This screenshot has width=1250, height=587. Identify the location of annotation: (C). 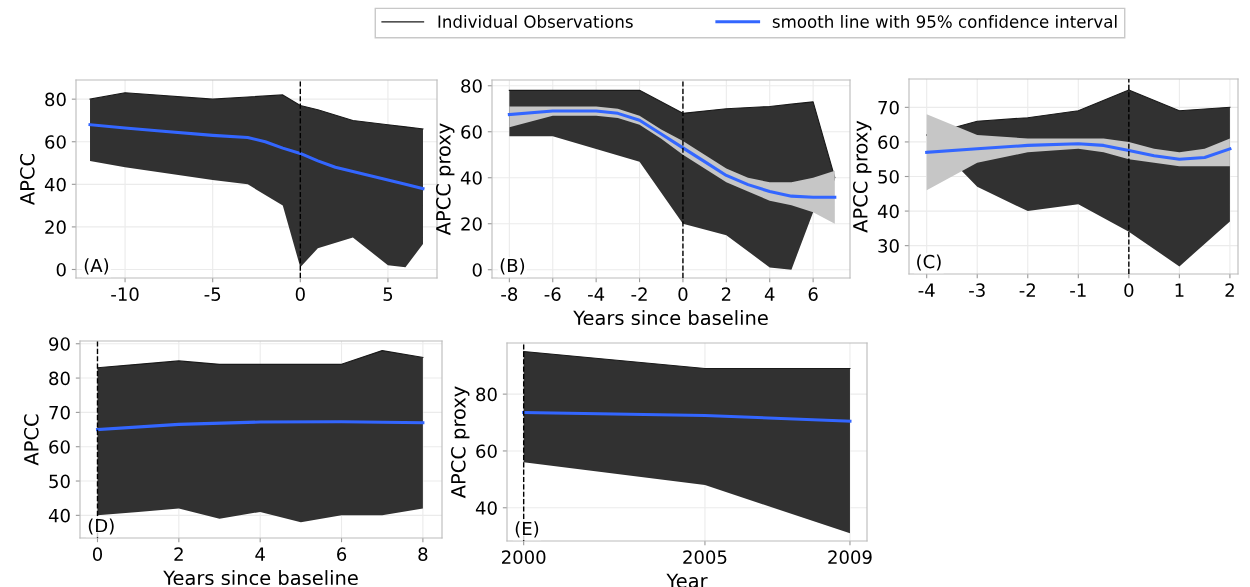
(929, 262).